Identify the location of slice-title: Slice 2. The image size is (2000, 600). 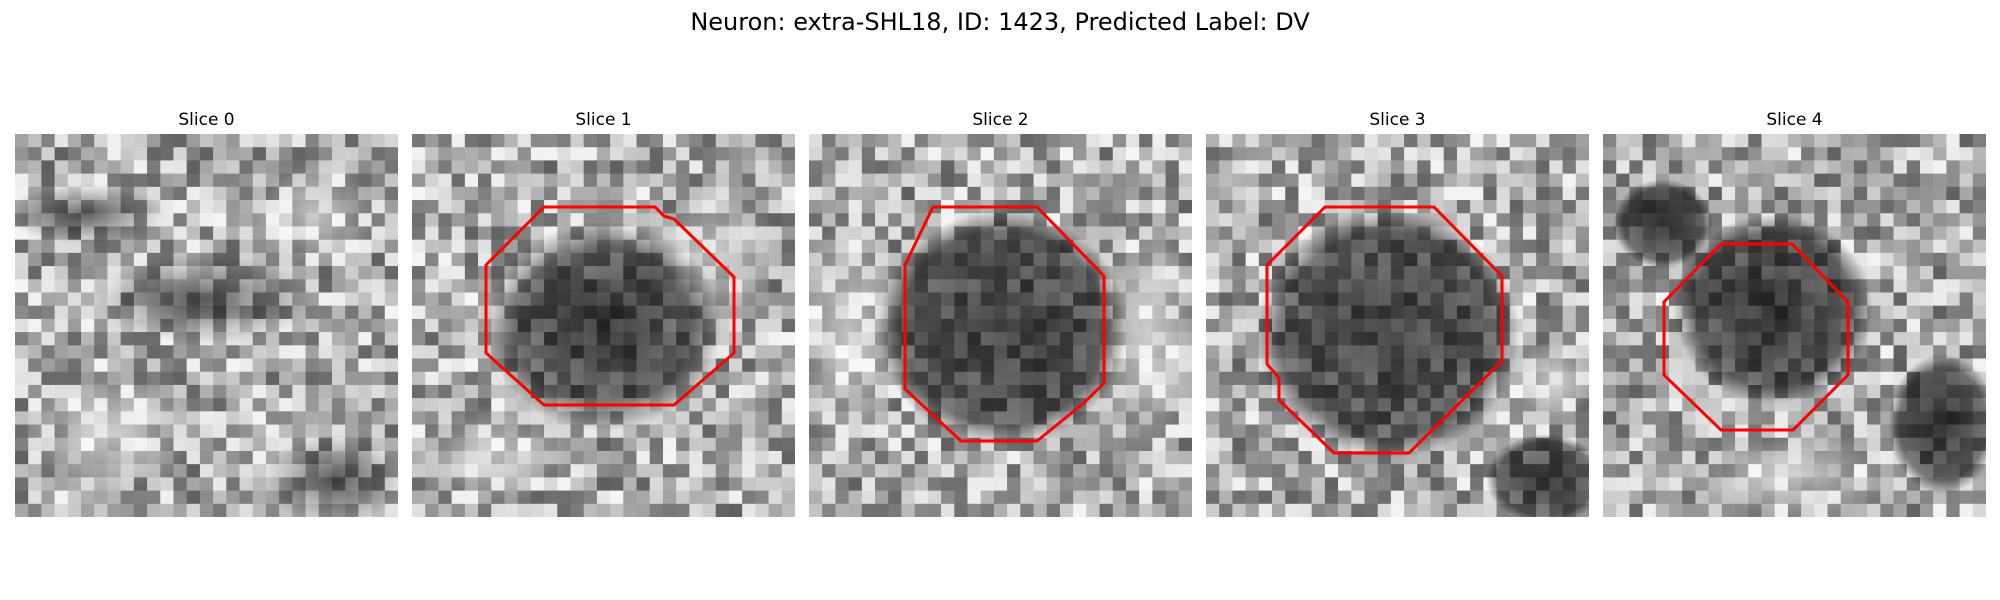
(1000, 120).